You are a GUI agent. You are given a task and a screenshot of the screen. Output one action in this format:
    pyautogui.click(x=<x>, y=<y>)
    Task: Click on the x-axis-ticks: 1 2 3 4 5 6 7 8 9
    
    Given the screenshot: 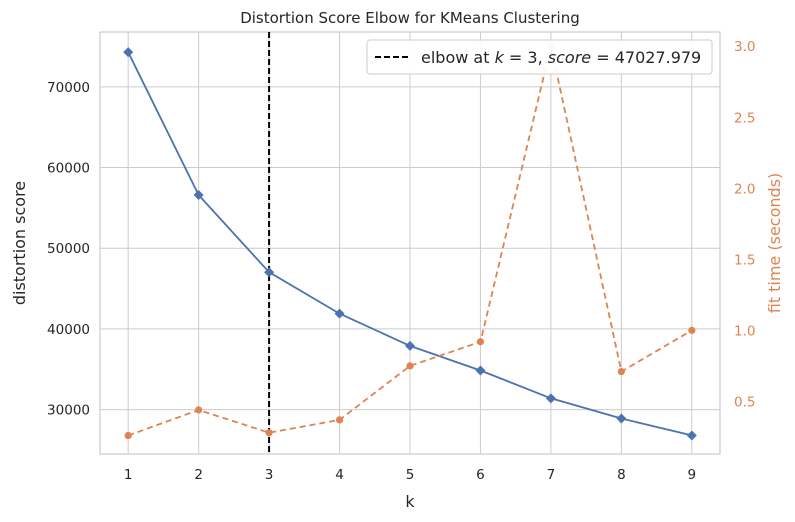 What is the action you would take?
    pyautogui.click(x=410, y=475)
    